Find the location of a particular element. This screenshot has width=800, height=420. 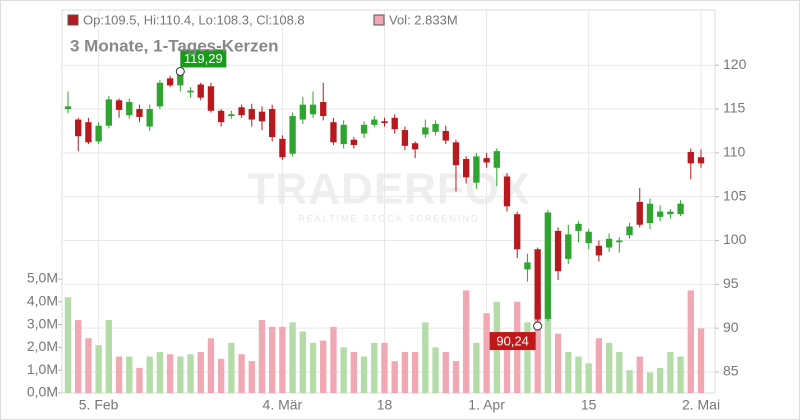

y-tick-label: 90 is located at coordinates (731, 327).